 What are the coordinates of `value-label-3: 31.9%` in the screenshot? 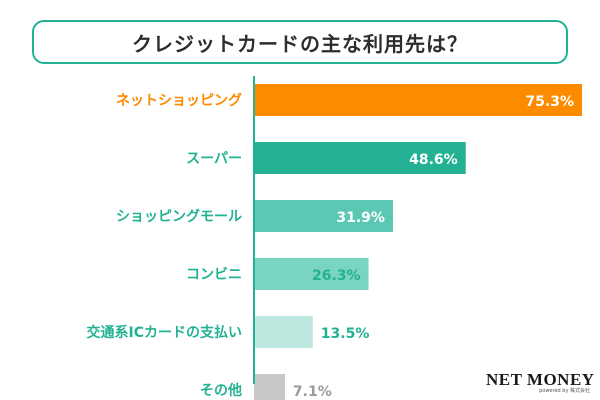 It's located at (360, 218).